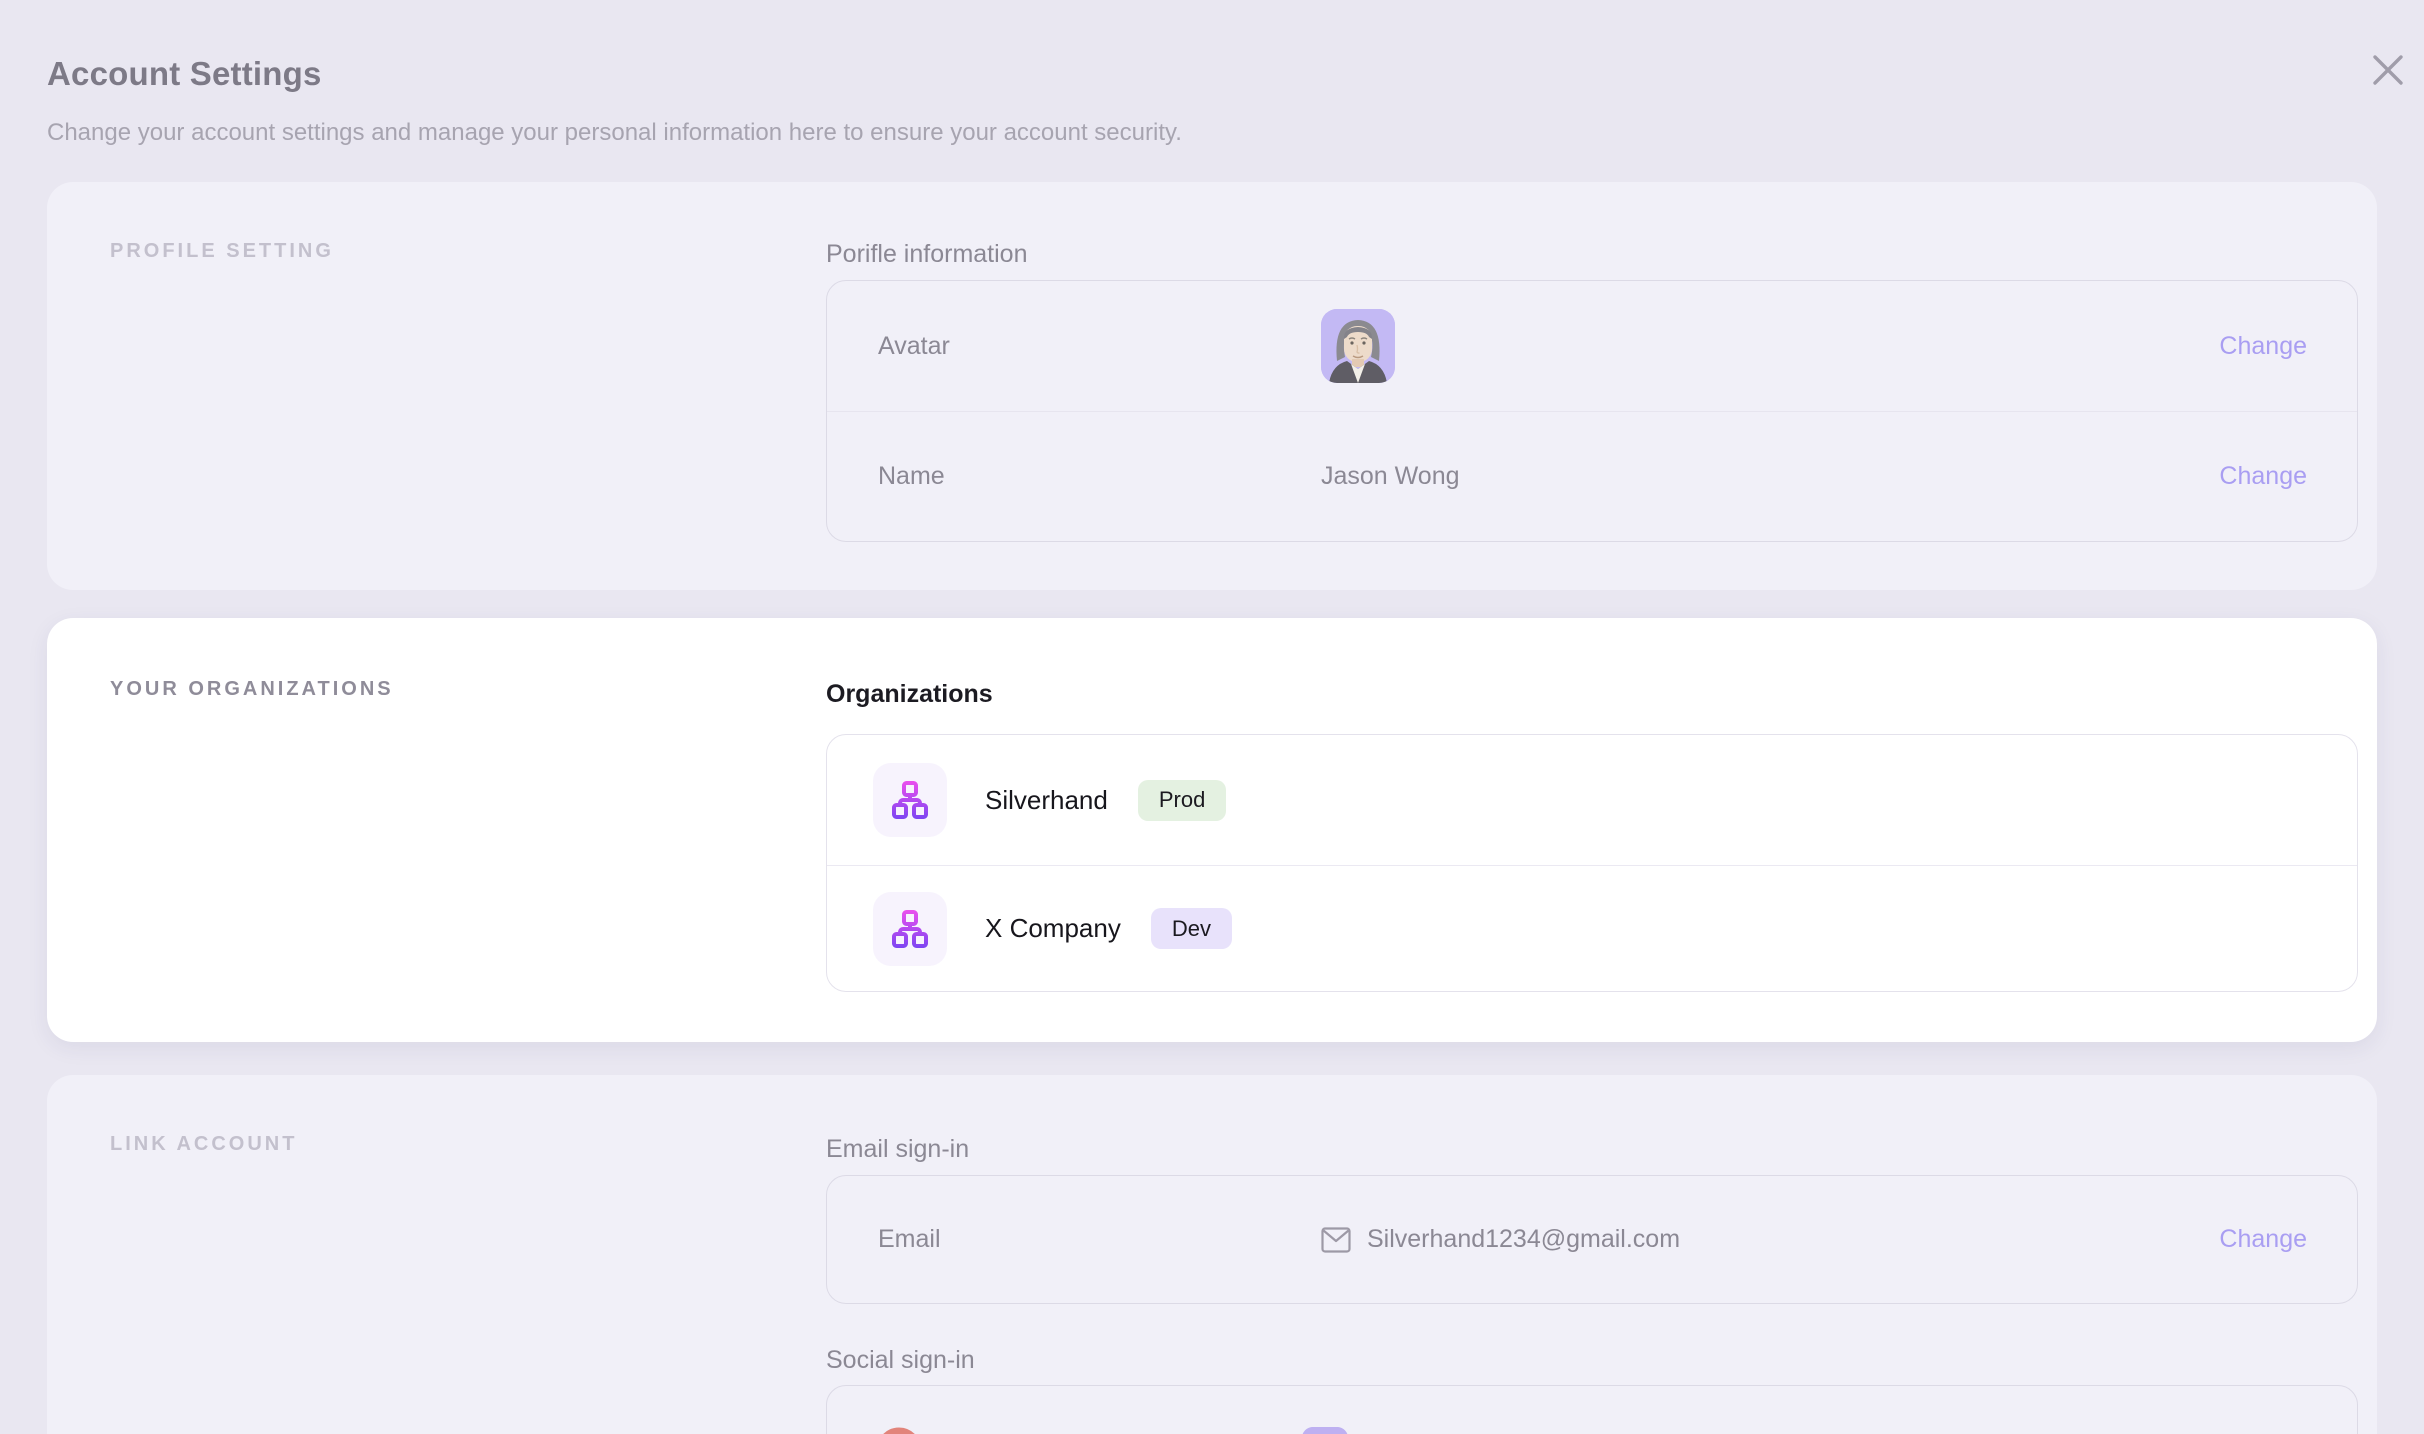  Describe the element at coordinates (252, 689) in the screenshot. I see `section-label-your-organizations: YOUR ORGANIZATIONS` at that location.